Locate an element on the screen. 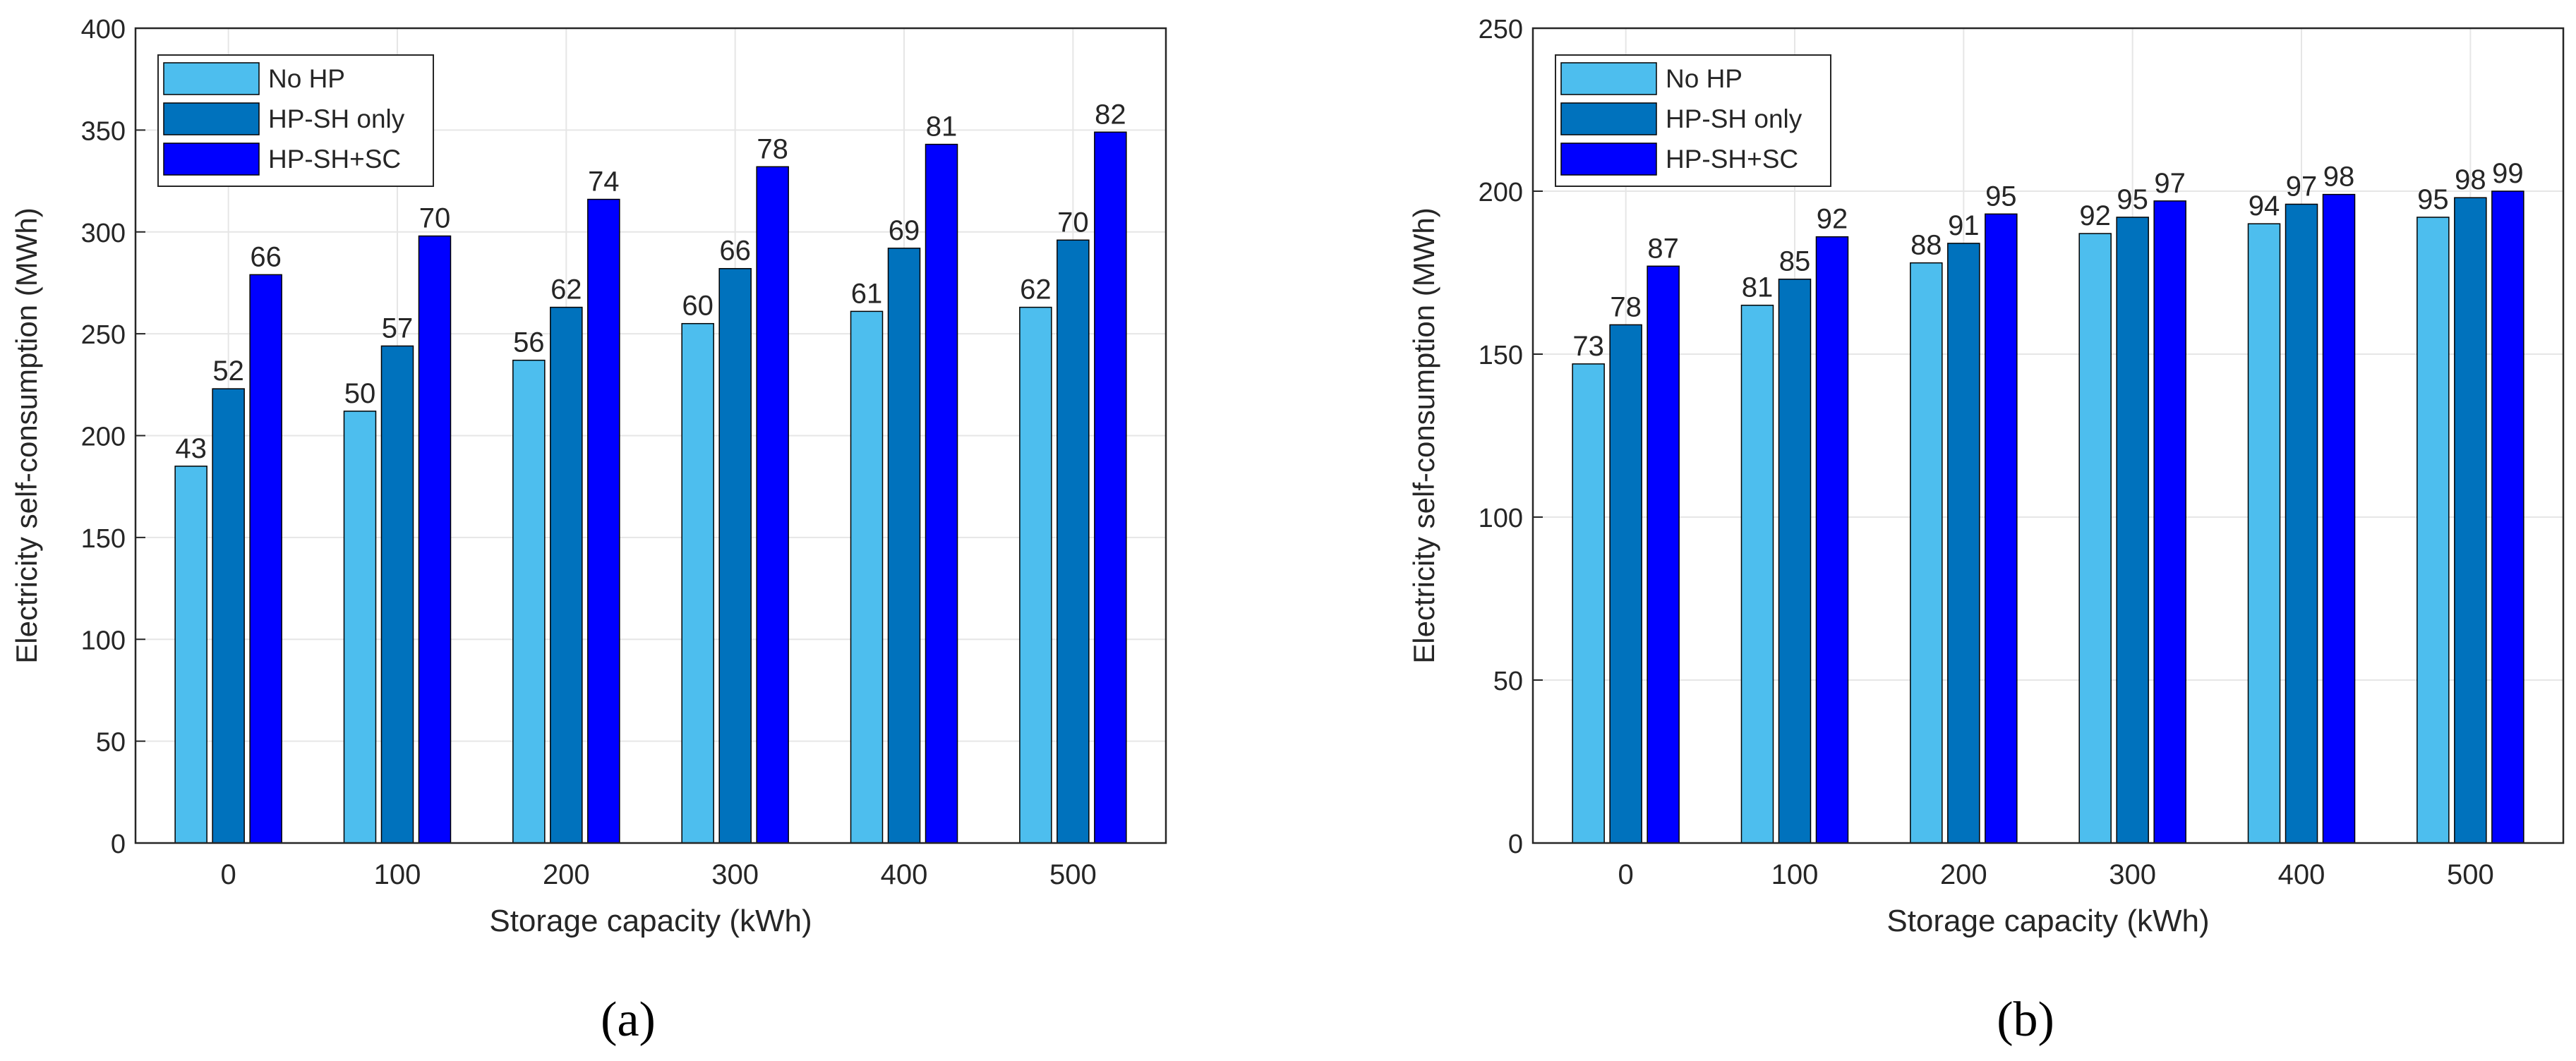  data-label: 85 is located at coordinates (1795, 261).